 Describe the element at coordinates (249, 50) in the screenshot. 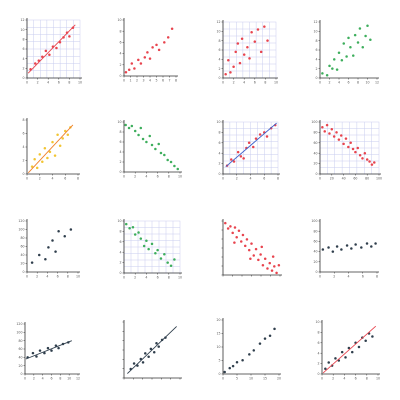

I see `gridlines` at that location.